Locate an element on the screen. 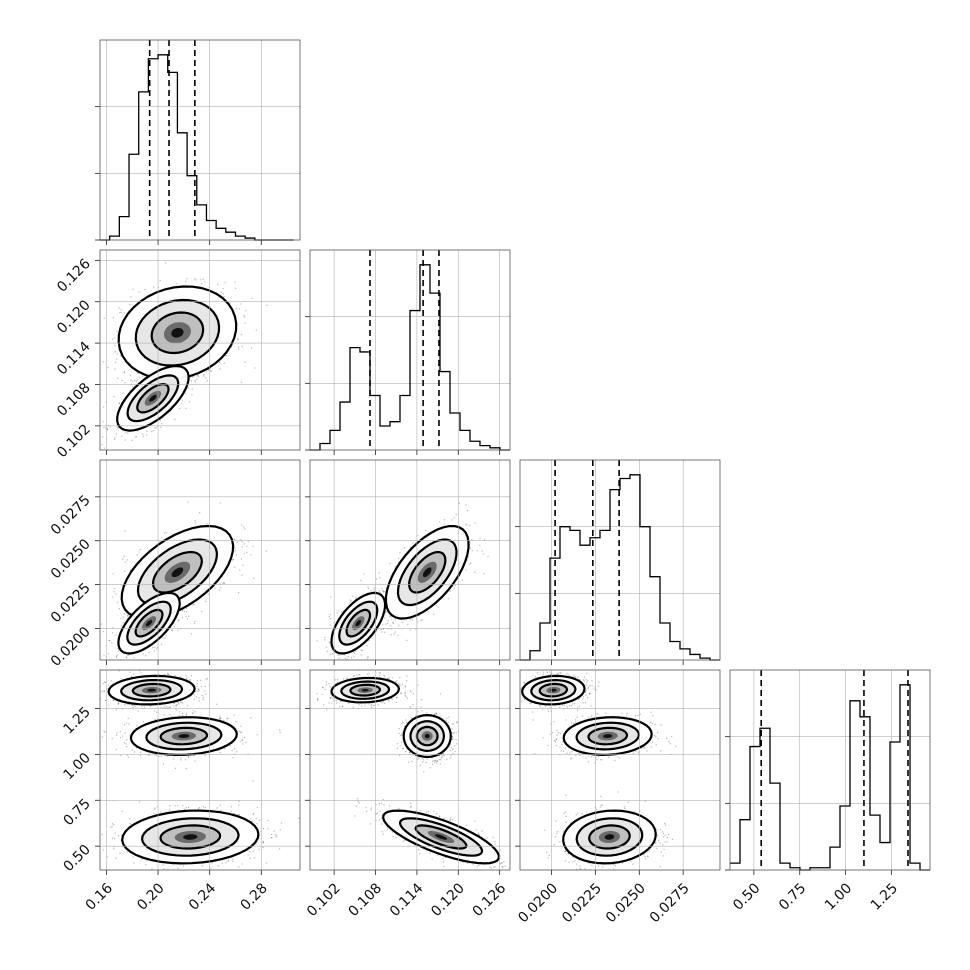 The width and height of the screenshot is (970, 970). histogram-panel-p0 is located at coordinates (200, 140).